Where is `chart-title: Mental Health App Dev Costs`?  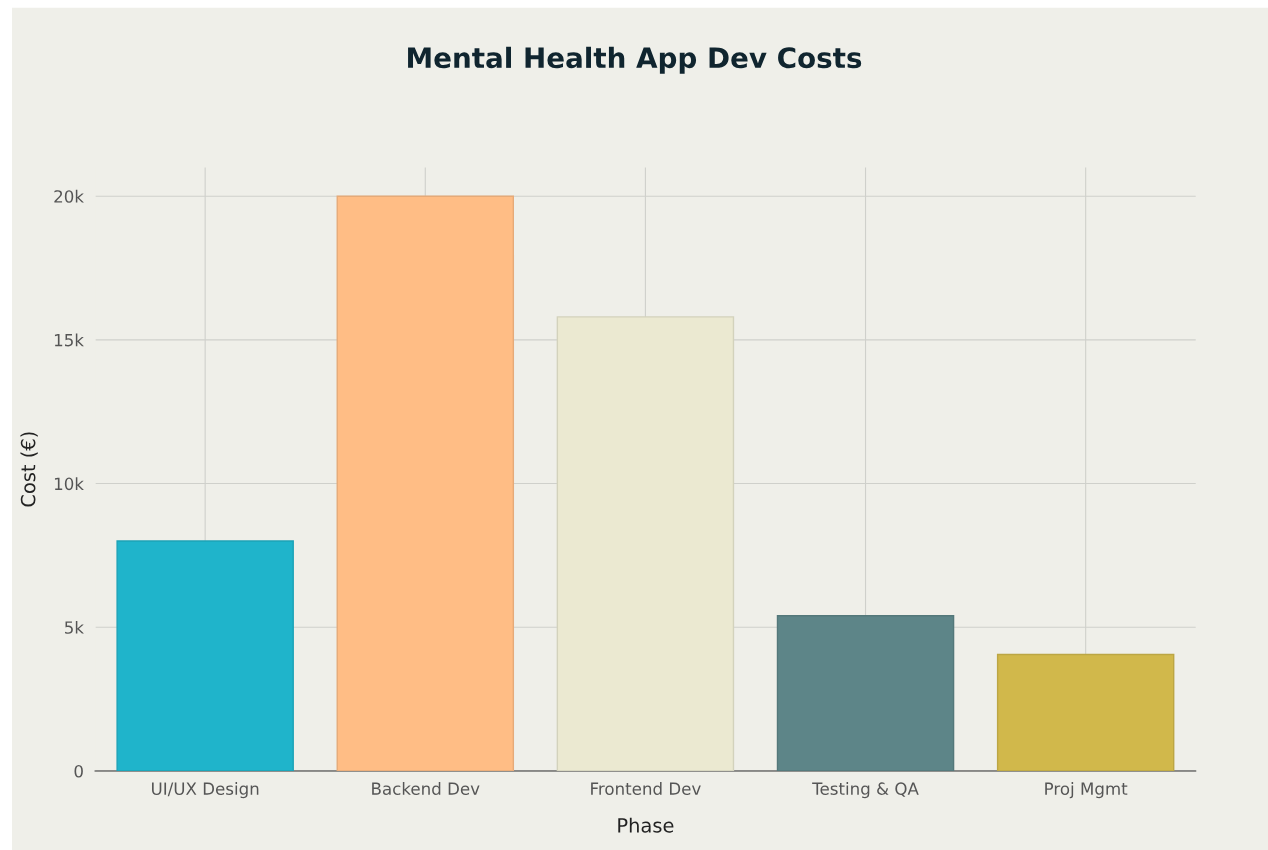 chart-title: Mental Health App Dev Costs is located at coordinates (635, 60).